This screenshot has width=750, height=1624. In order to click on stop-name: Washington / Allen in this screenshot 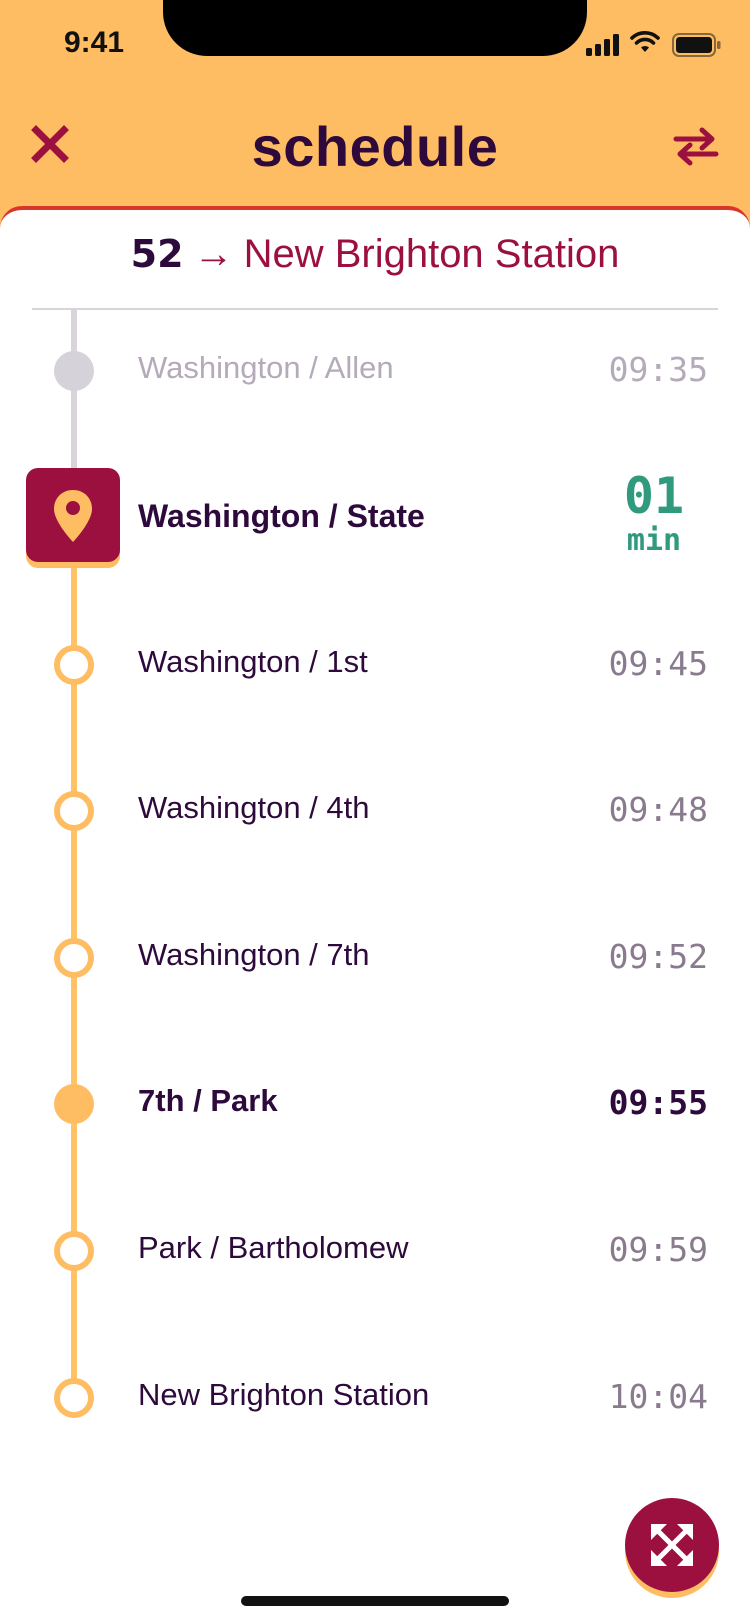, I will do `click(266, 367)`.